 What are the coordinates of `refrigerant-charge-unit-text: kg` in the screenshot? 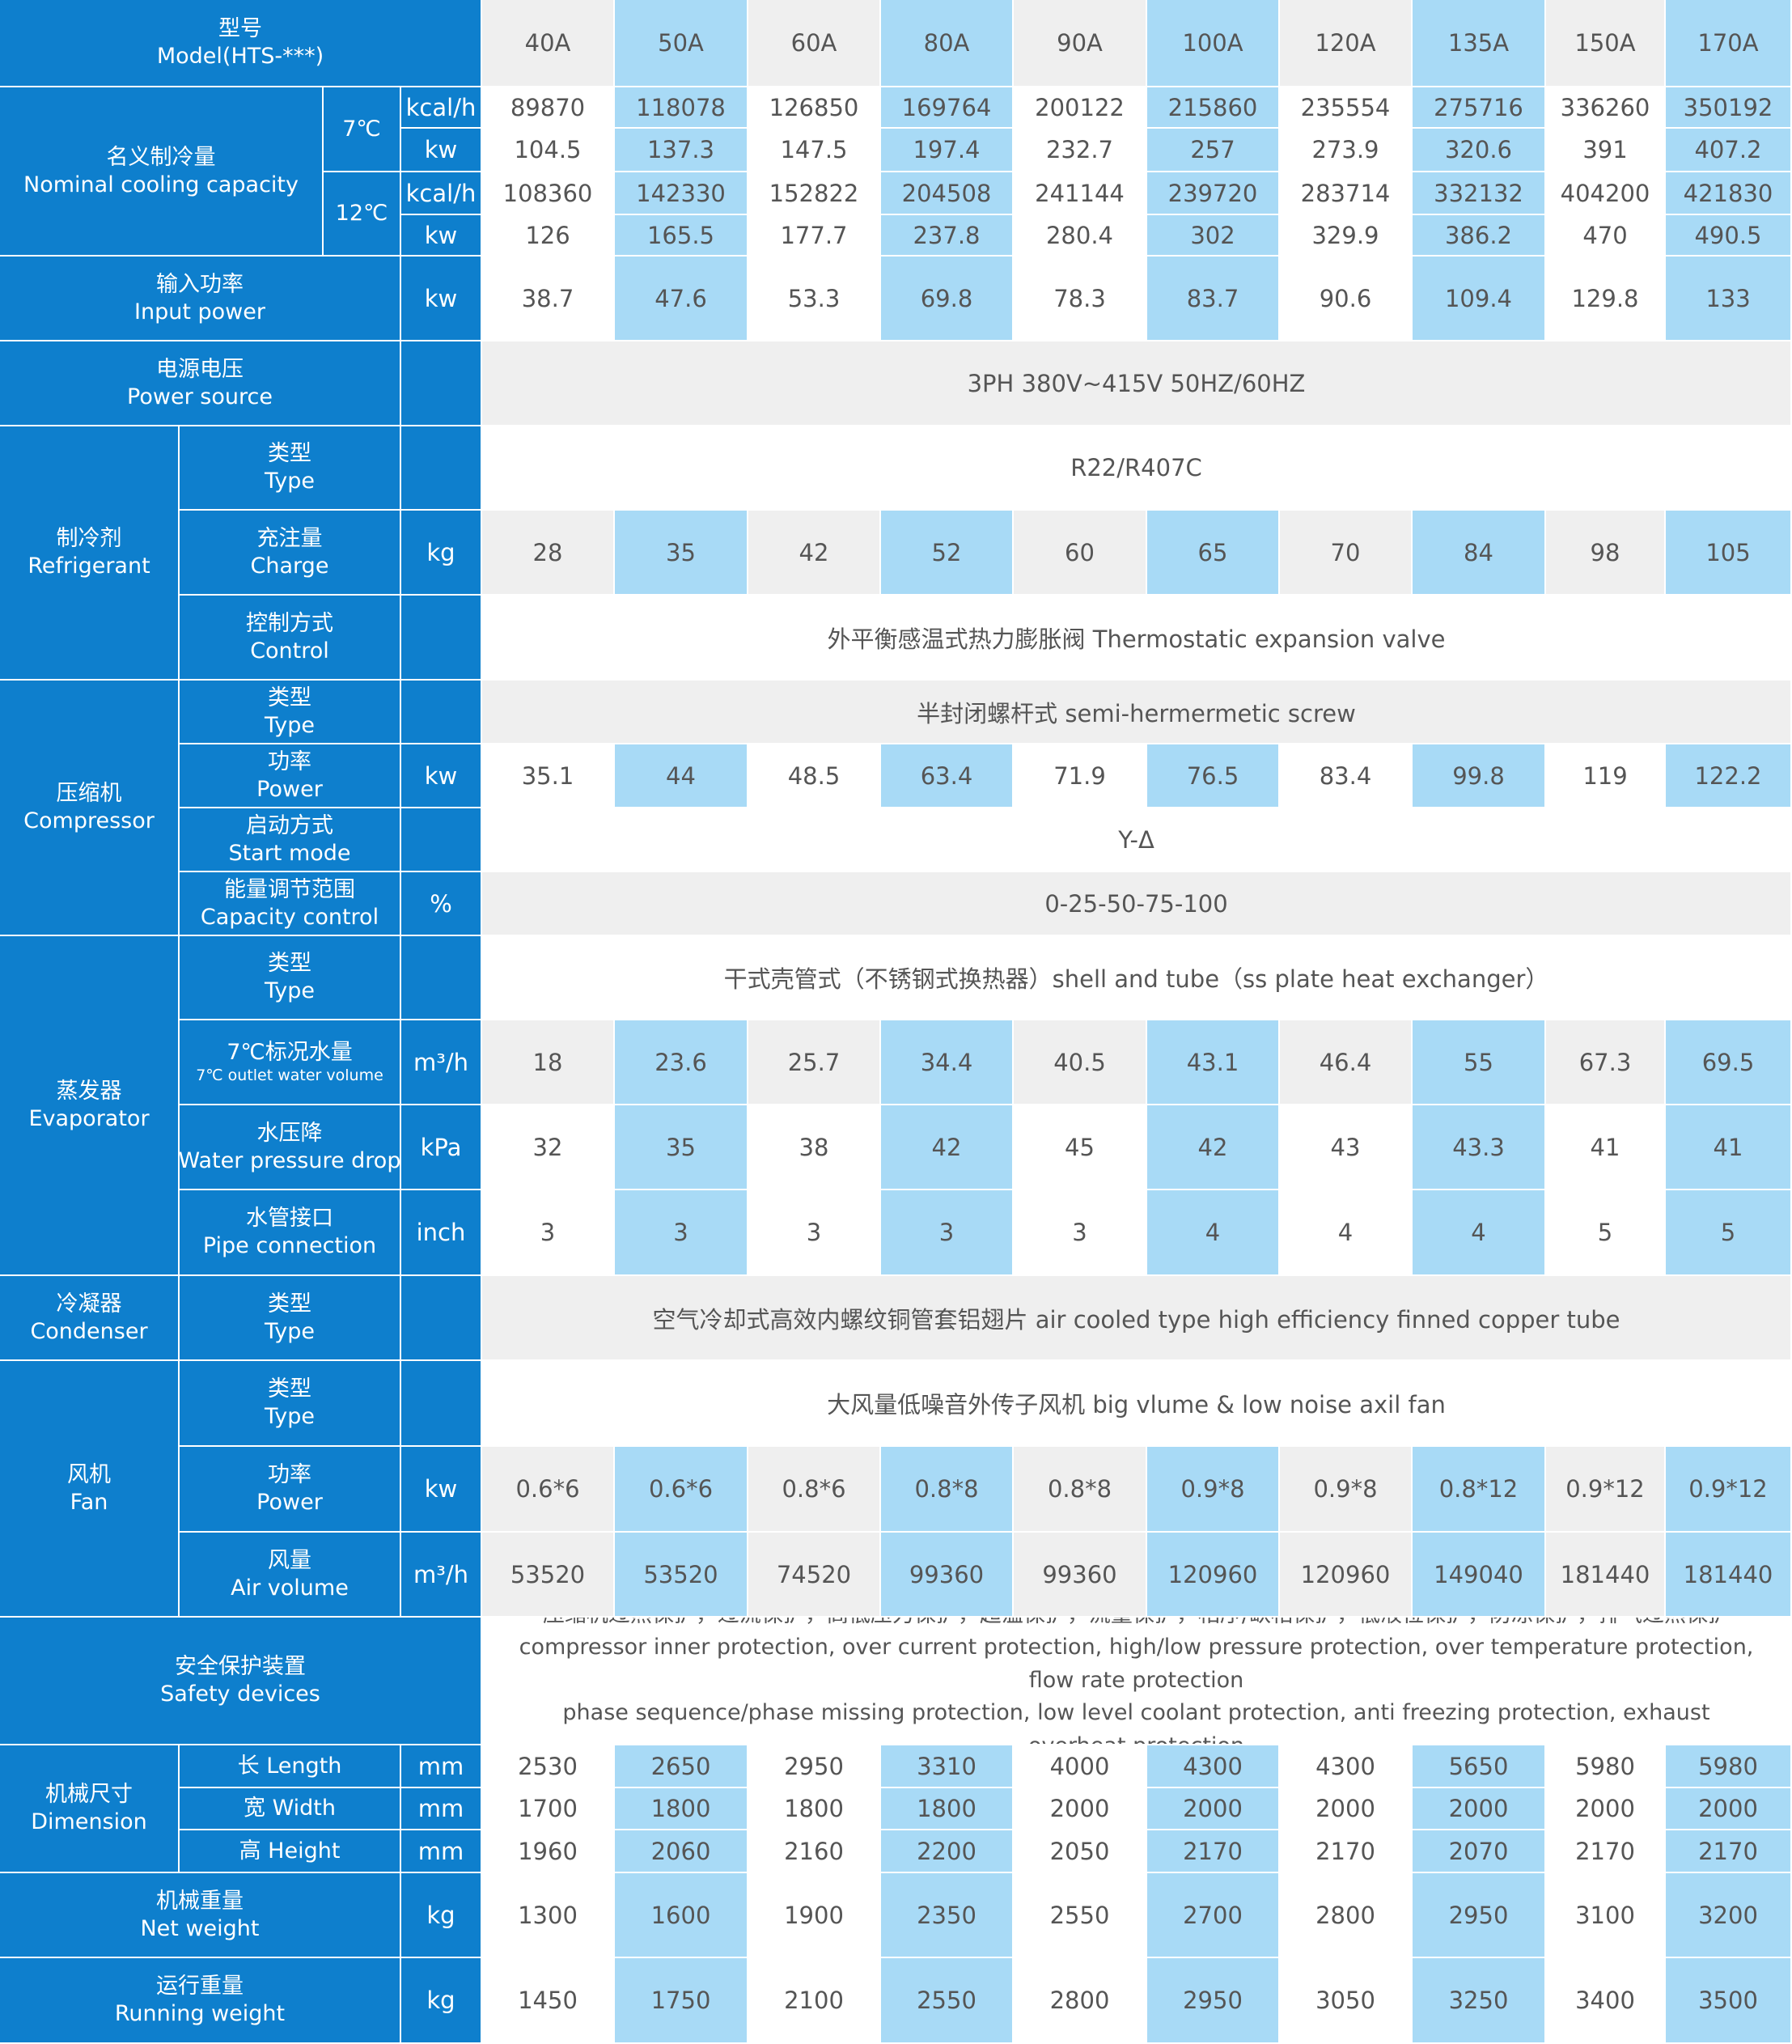 It's located at (440, 552).